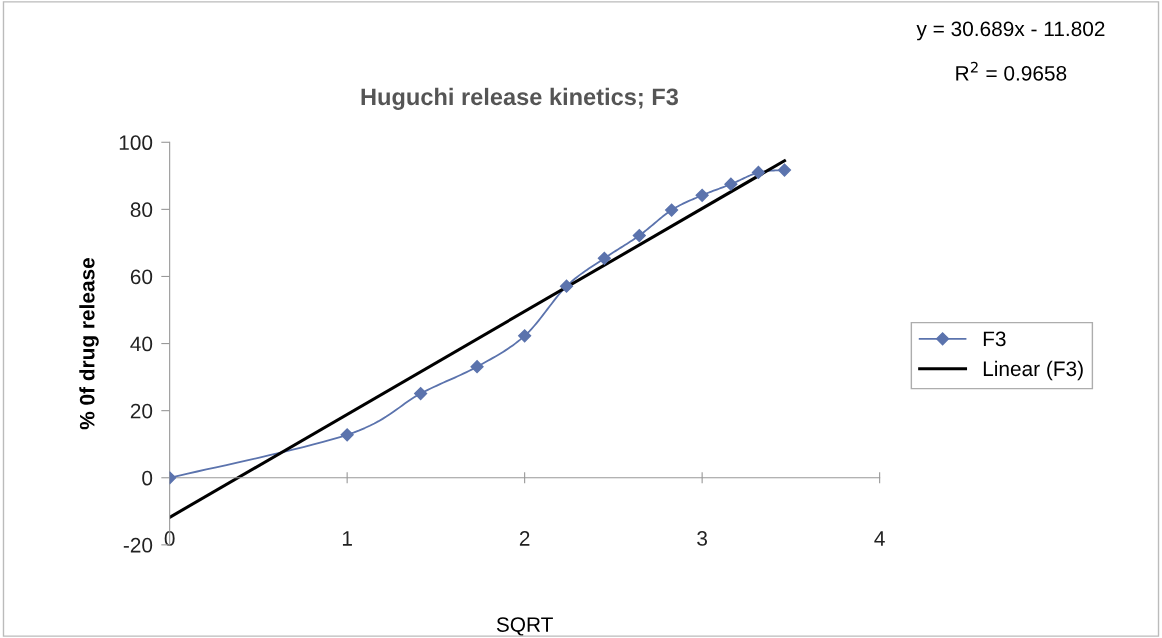 The height and width of the screenshot is (638, 1162). I want to click on text: R$^{2}$ = 0.9658, so click(1011, 71).